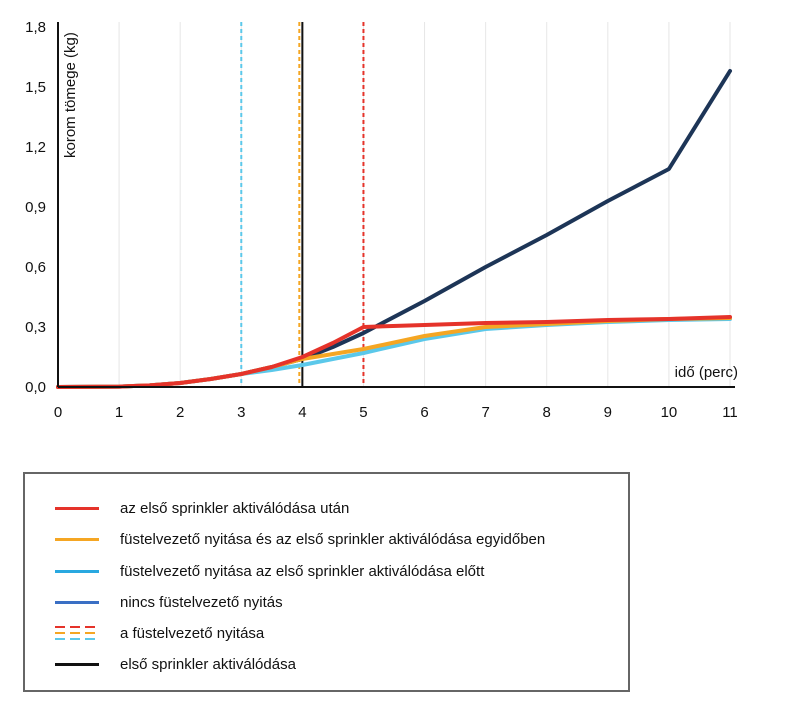 Image resolution: width=800 pixels, height=709 pixels. I want to click on y-axis-label: korom tömege (kg), so click(70, 95).